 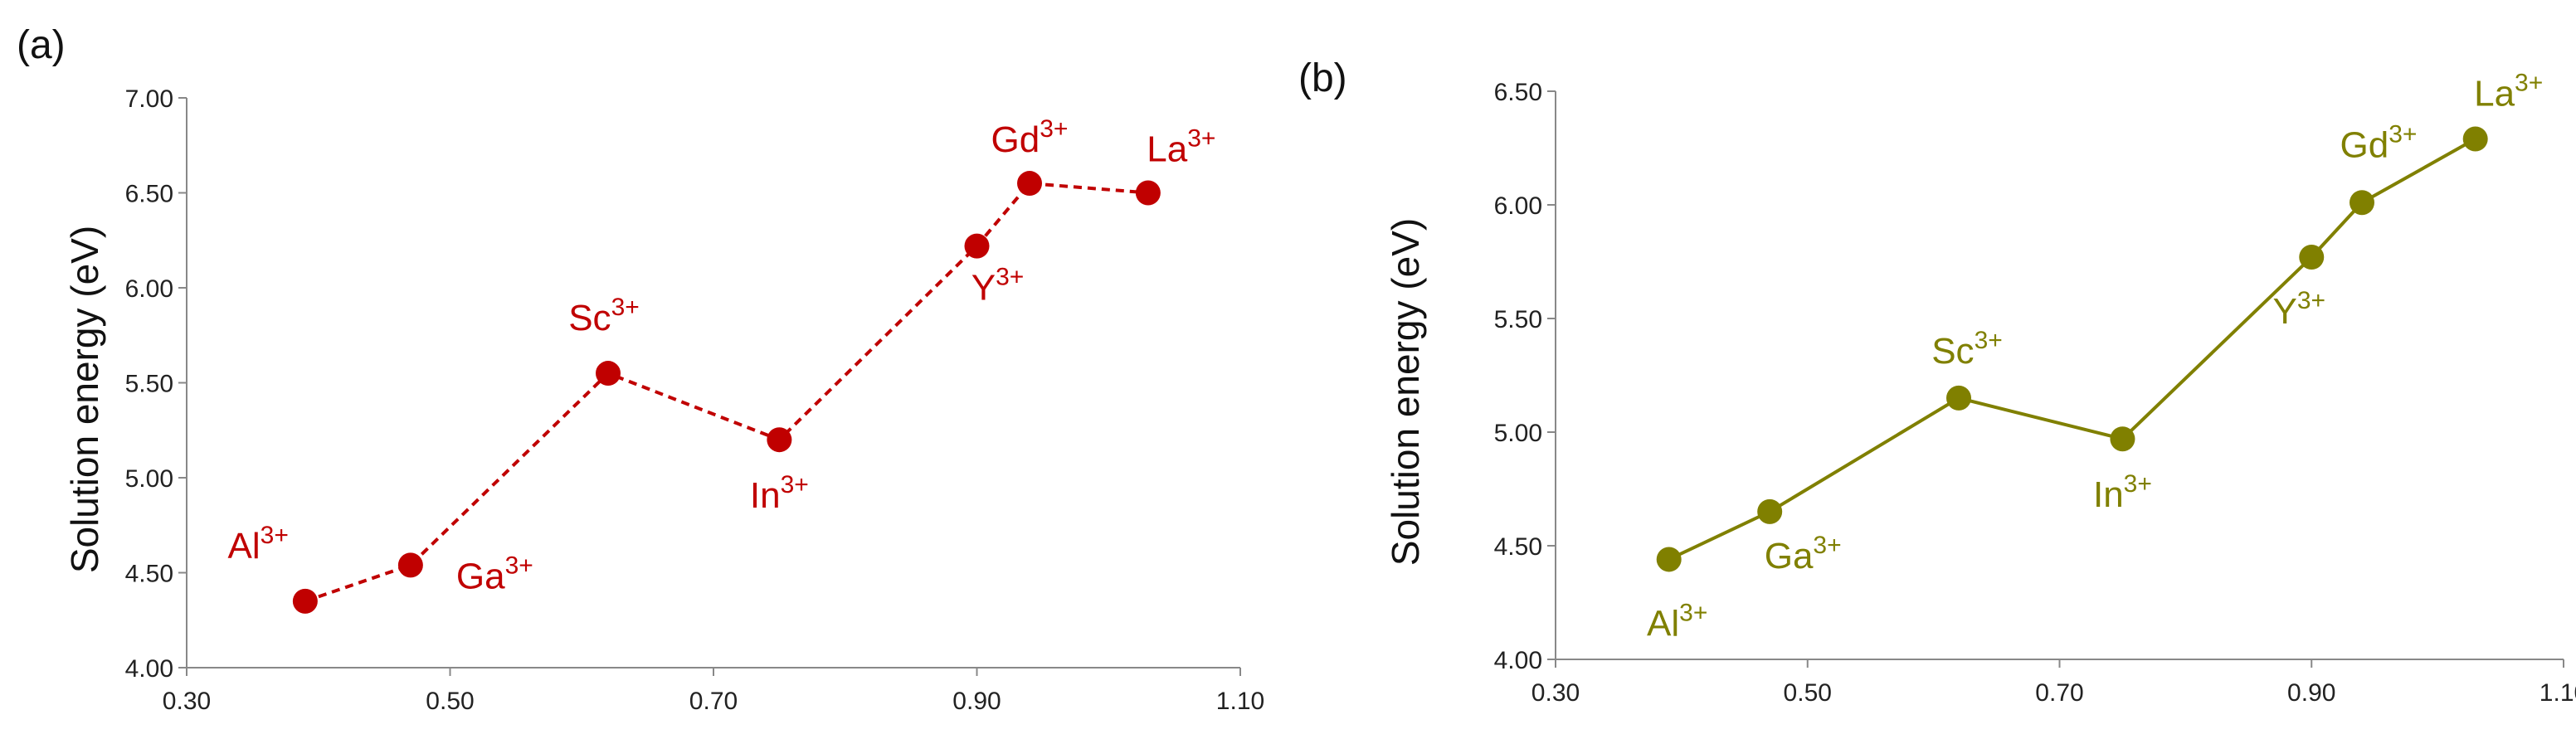 I want to click on panel-label-b: (b), so click(x=1322, y=78).